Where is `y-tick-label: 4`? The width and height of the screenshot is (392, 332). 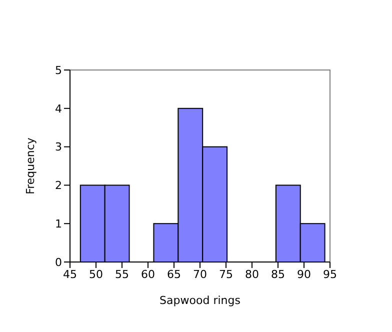 y-tick-label: 4 is located at coordinates (58, 109).